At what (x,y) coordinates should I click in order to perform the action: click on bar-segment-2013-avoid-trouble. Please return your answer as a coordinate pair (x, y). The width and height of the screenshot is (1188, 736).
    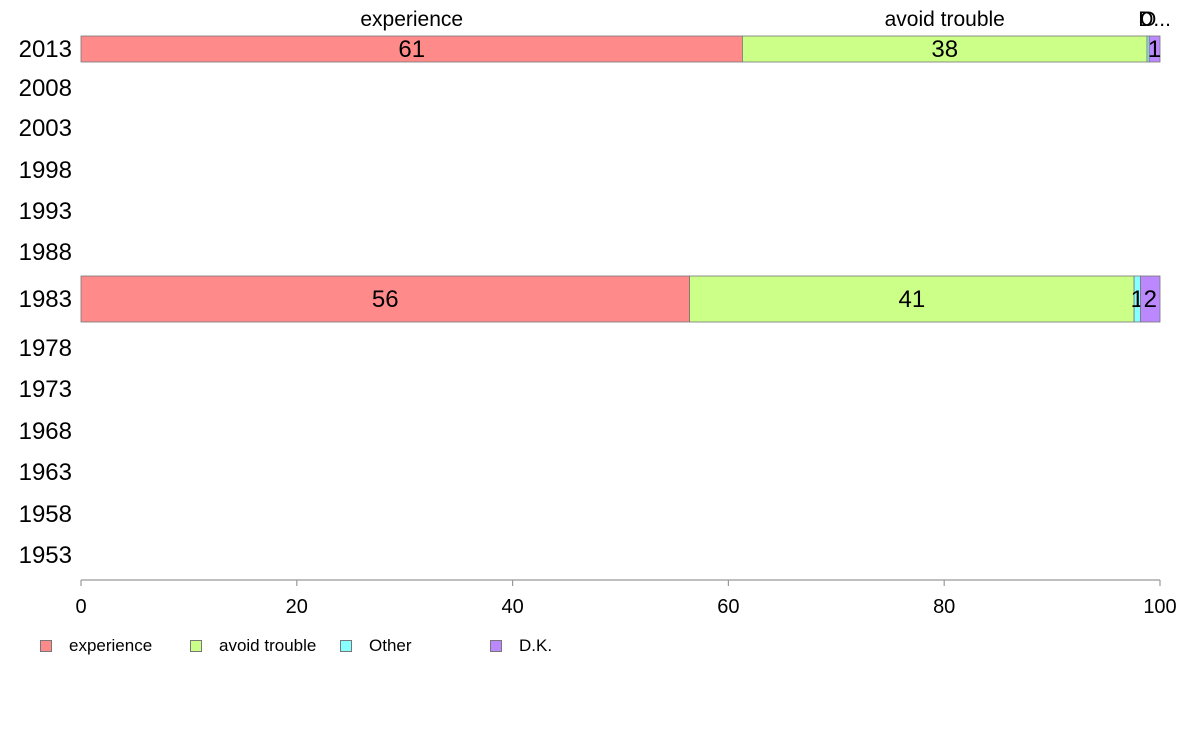
    Looking at the image, I should click on (945, 49).